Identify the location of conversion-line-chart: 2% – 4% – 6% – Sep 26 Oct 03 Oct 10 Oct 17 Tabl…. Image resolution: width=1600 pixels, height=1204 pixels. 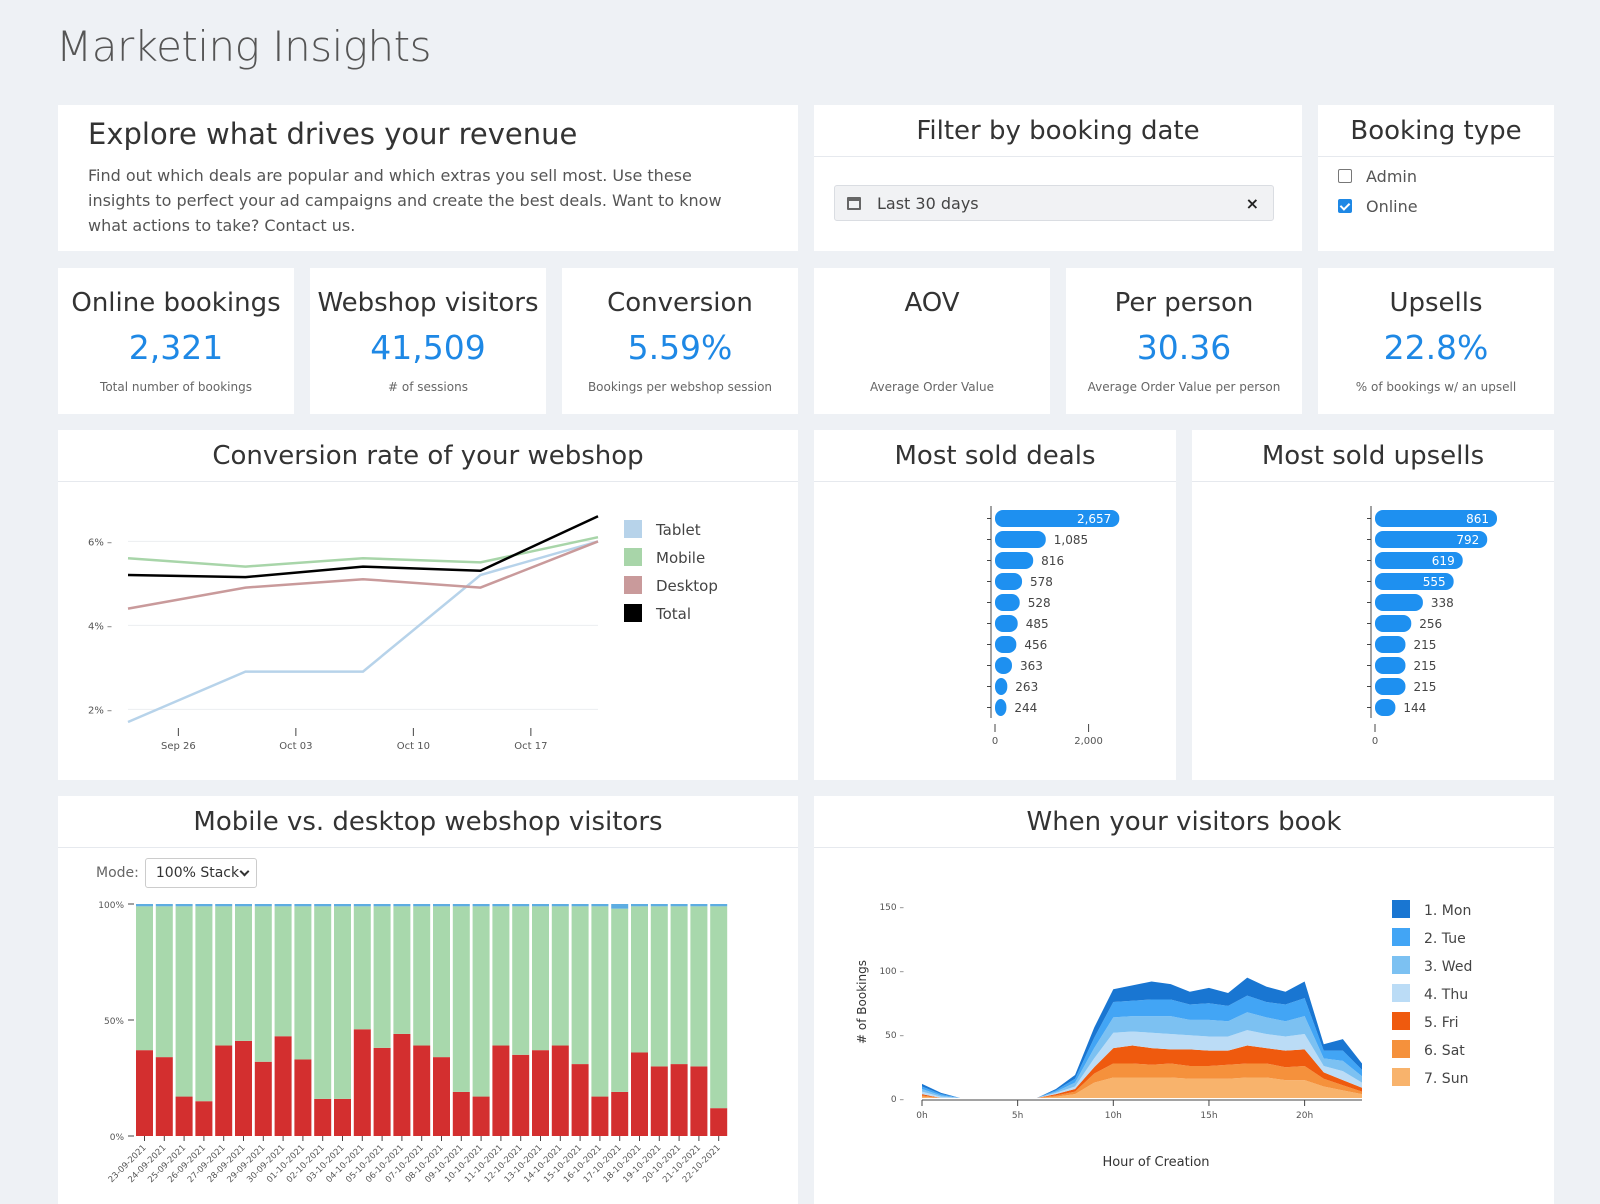
(428, 631).